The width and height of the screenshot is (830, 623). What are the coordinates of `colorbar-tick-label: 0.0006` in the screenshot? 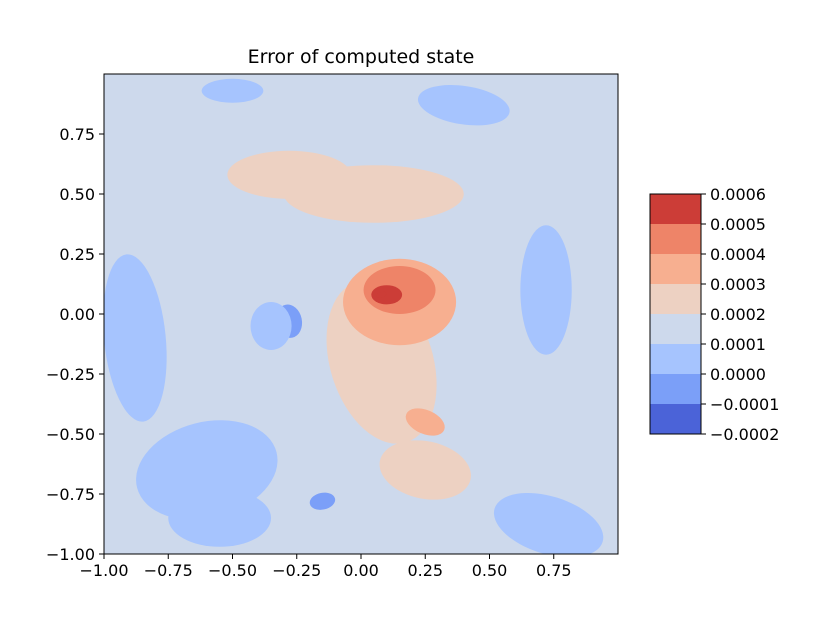 It's located at (738, 194).